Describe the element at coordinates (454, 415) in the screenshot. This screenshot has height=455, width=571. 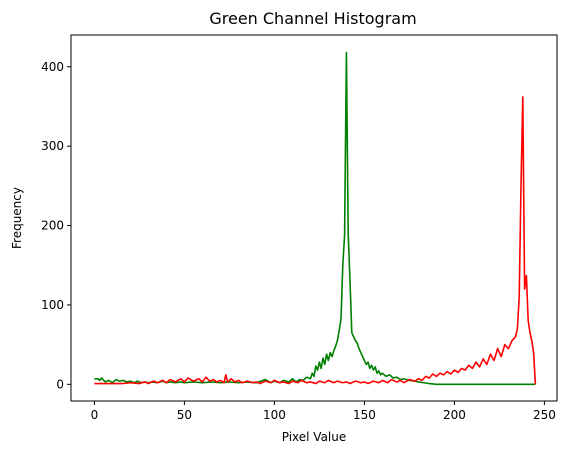
I see `x-tick-label: 200` at that location.